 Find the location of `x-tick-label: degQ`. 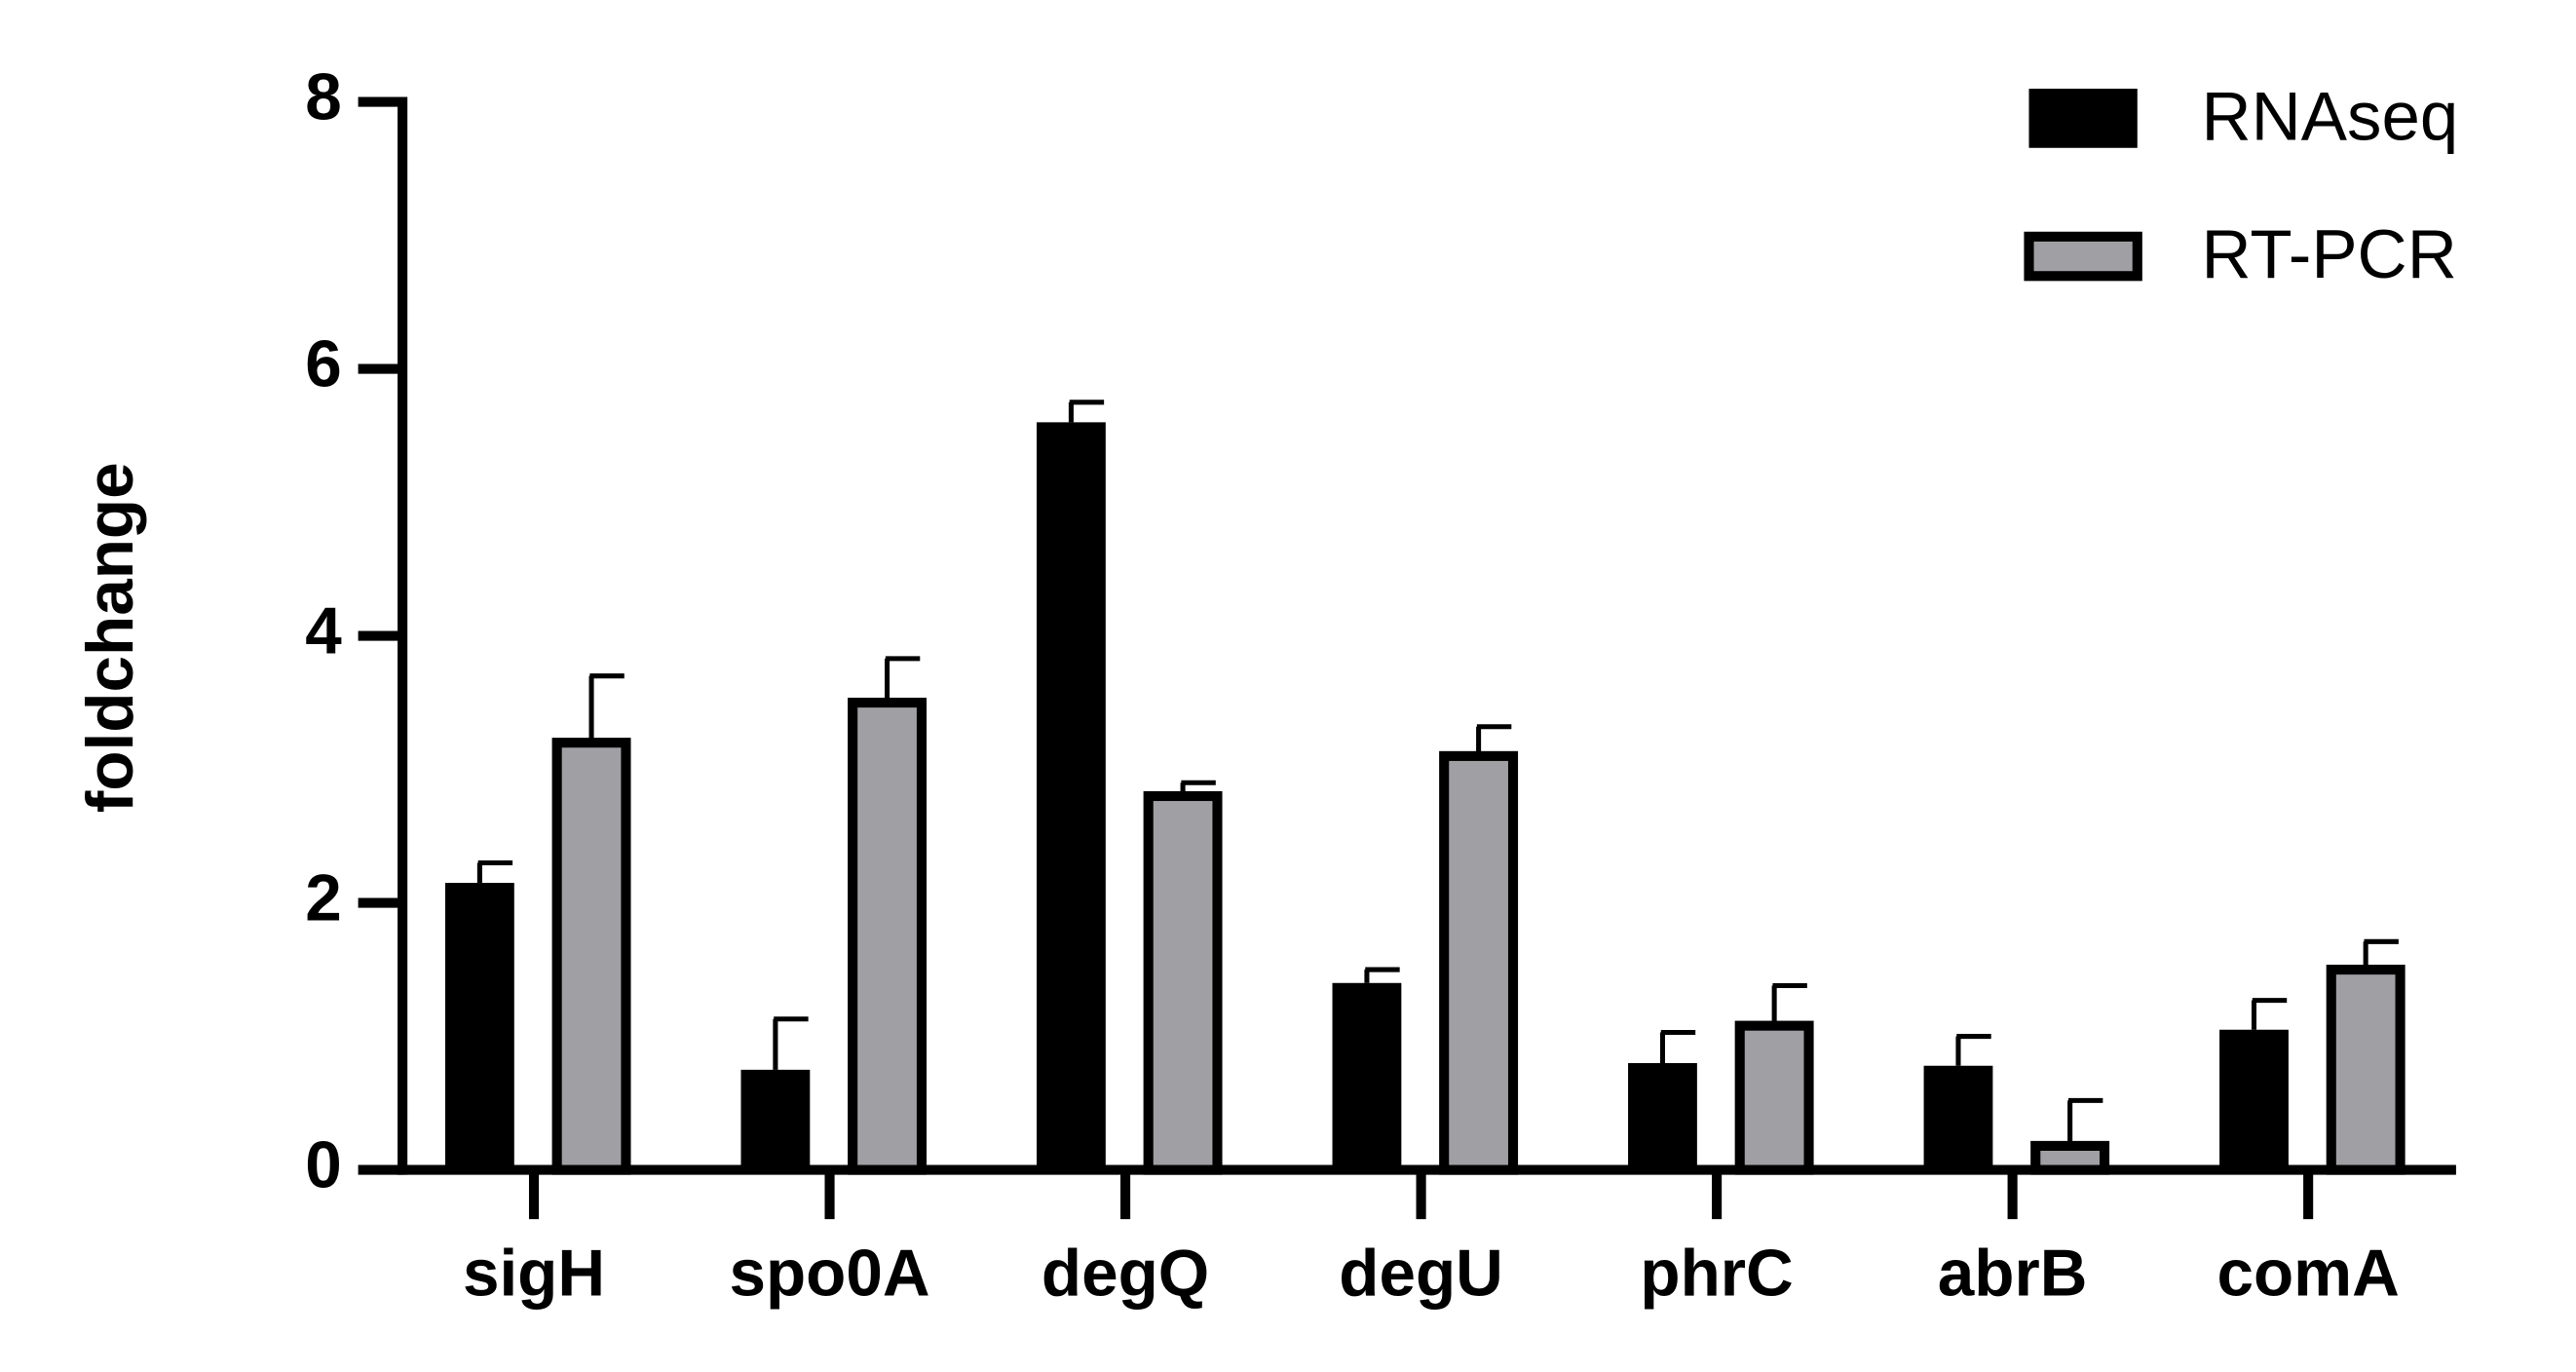

x-tick-label: degQ is located at coordinates (1125, 1274).